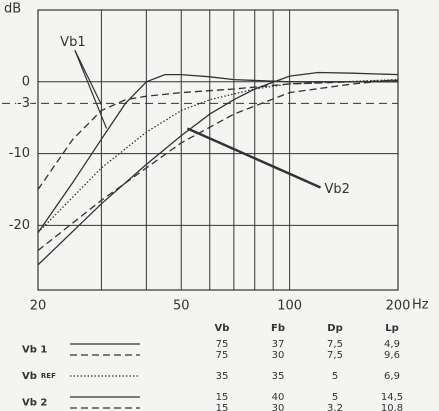  What do you see at coordinates (12, 9) in the screenshot?
I see `y-axis-label: dB` at bounding box center [12, 9].